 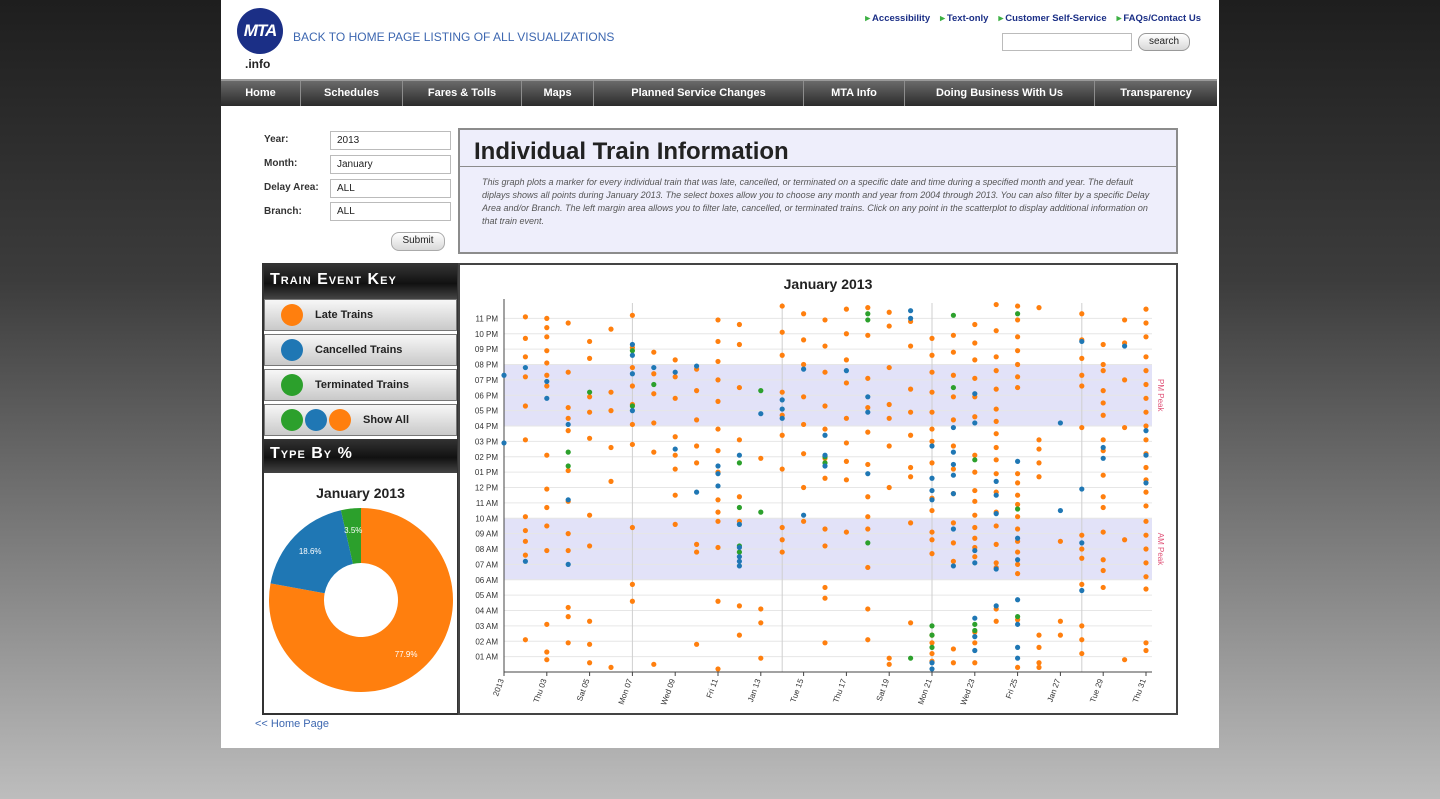 I want to click on text-only-link: Text-only, so click(x=964, y=18).